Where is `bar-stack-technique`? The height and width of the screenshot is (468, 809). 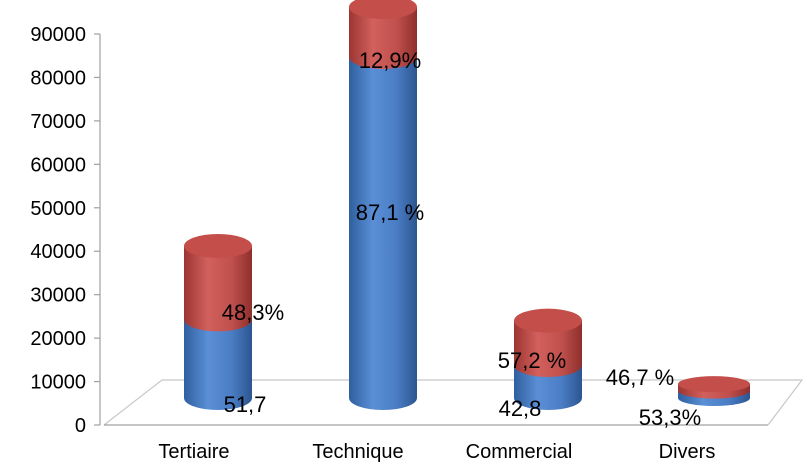
bar-stack-technique is located at coordinates (383, 205).